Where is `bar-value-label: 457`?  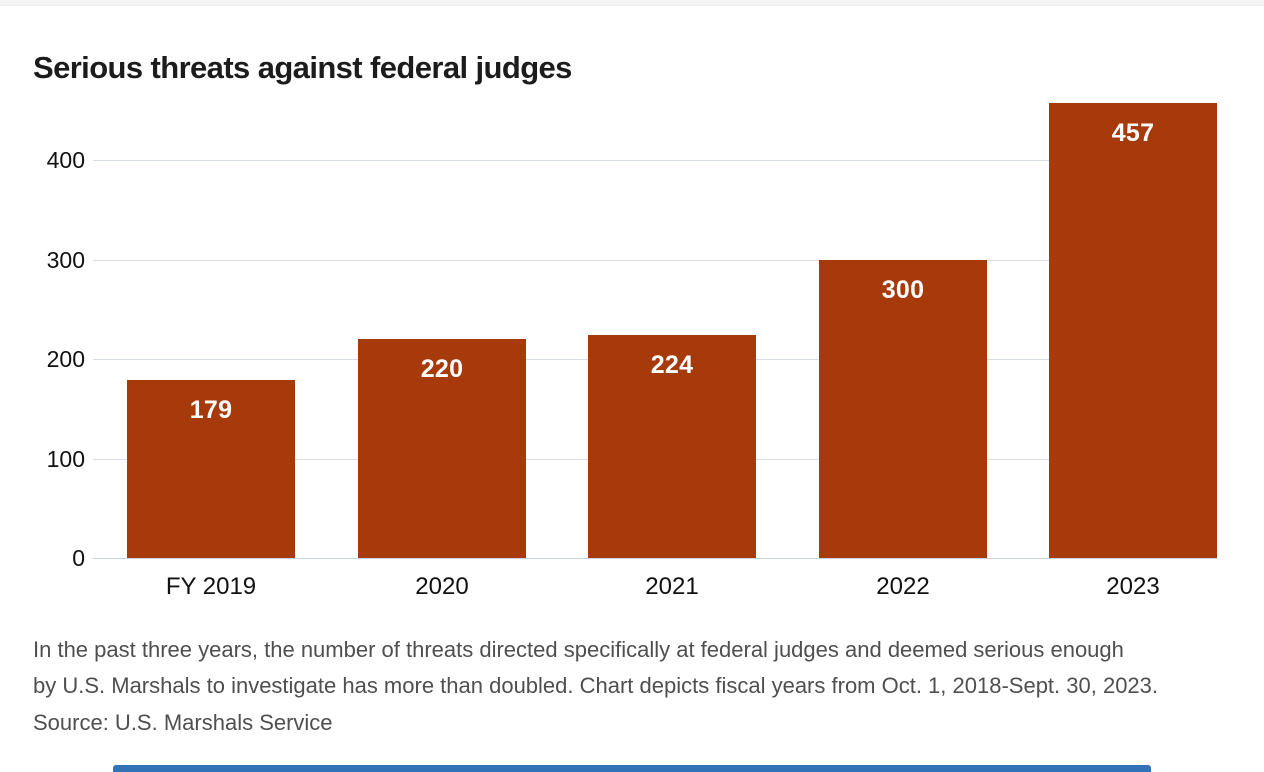 bar-value-label: 457 is located at coordinates (1133, 133).